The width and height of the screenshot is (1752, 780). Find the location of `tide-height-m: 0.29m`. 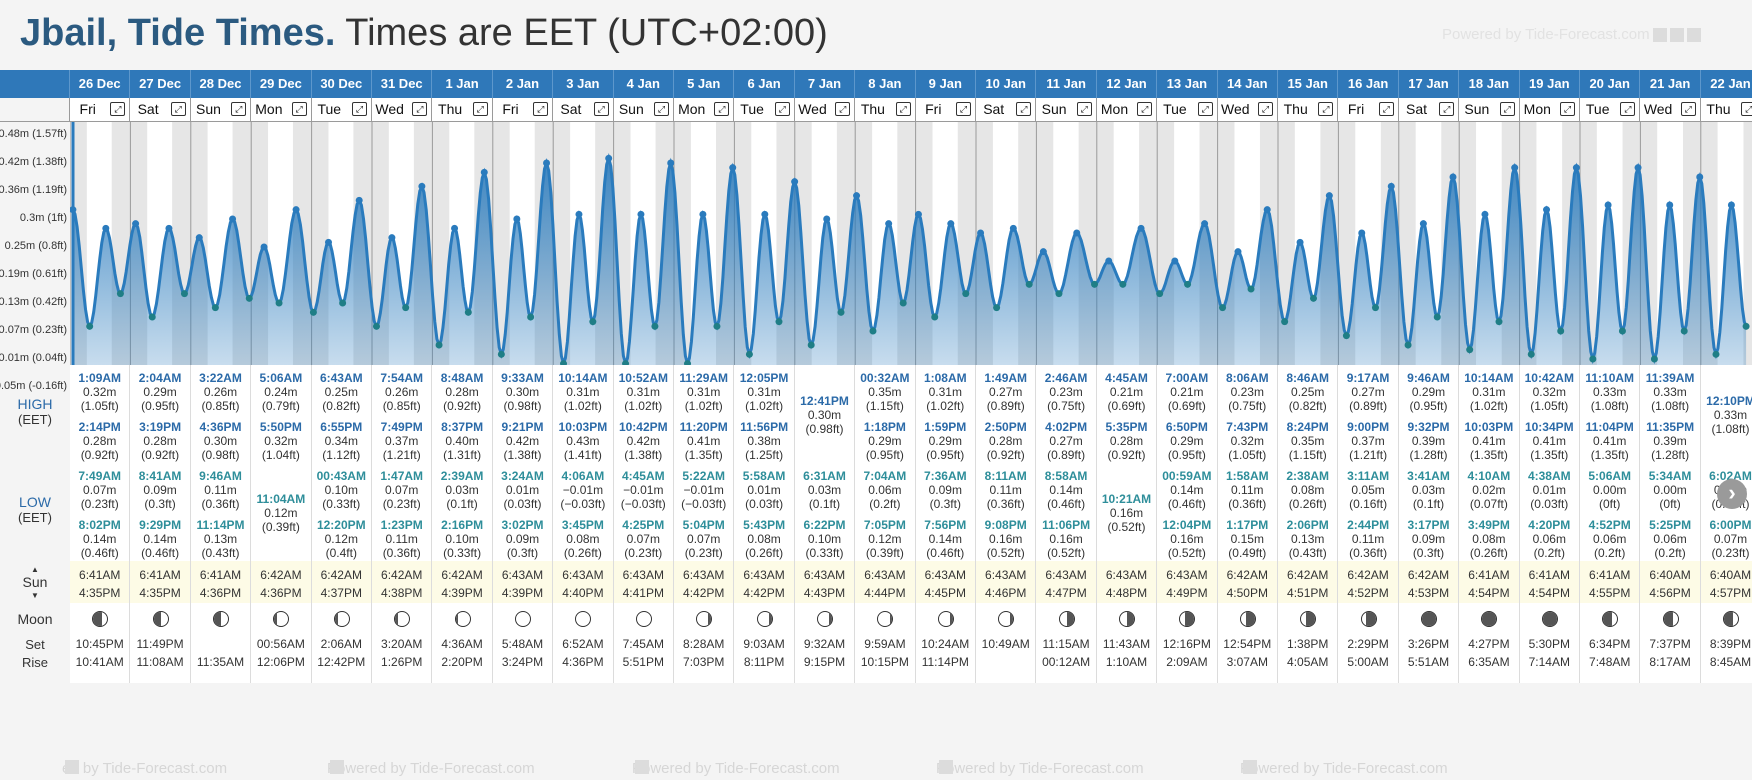

tide-height-m: 0.29m is located at coordinates (1428, 392).